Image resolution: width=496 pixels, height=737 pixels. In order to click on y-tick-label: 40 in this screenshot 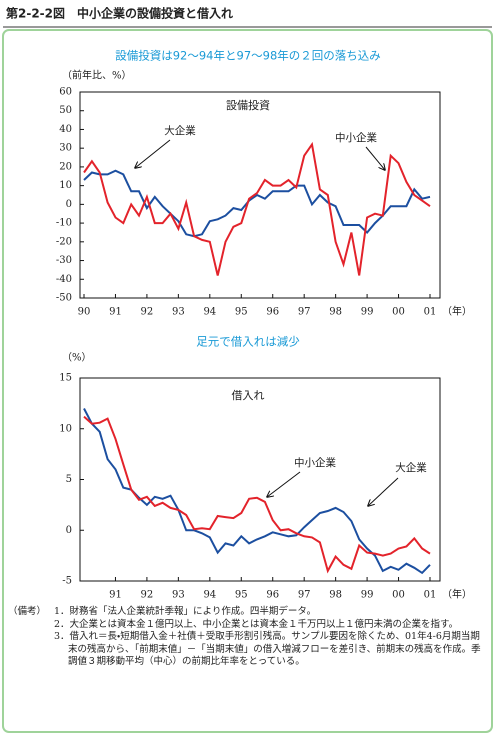, I will do `click(65, 129)`.